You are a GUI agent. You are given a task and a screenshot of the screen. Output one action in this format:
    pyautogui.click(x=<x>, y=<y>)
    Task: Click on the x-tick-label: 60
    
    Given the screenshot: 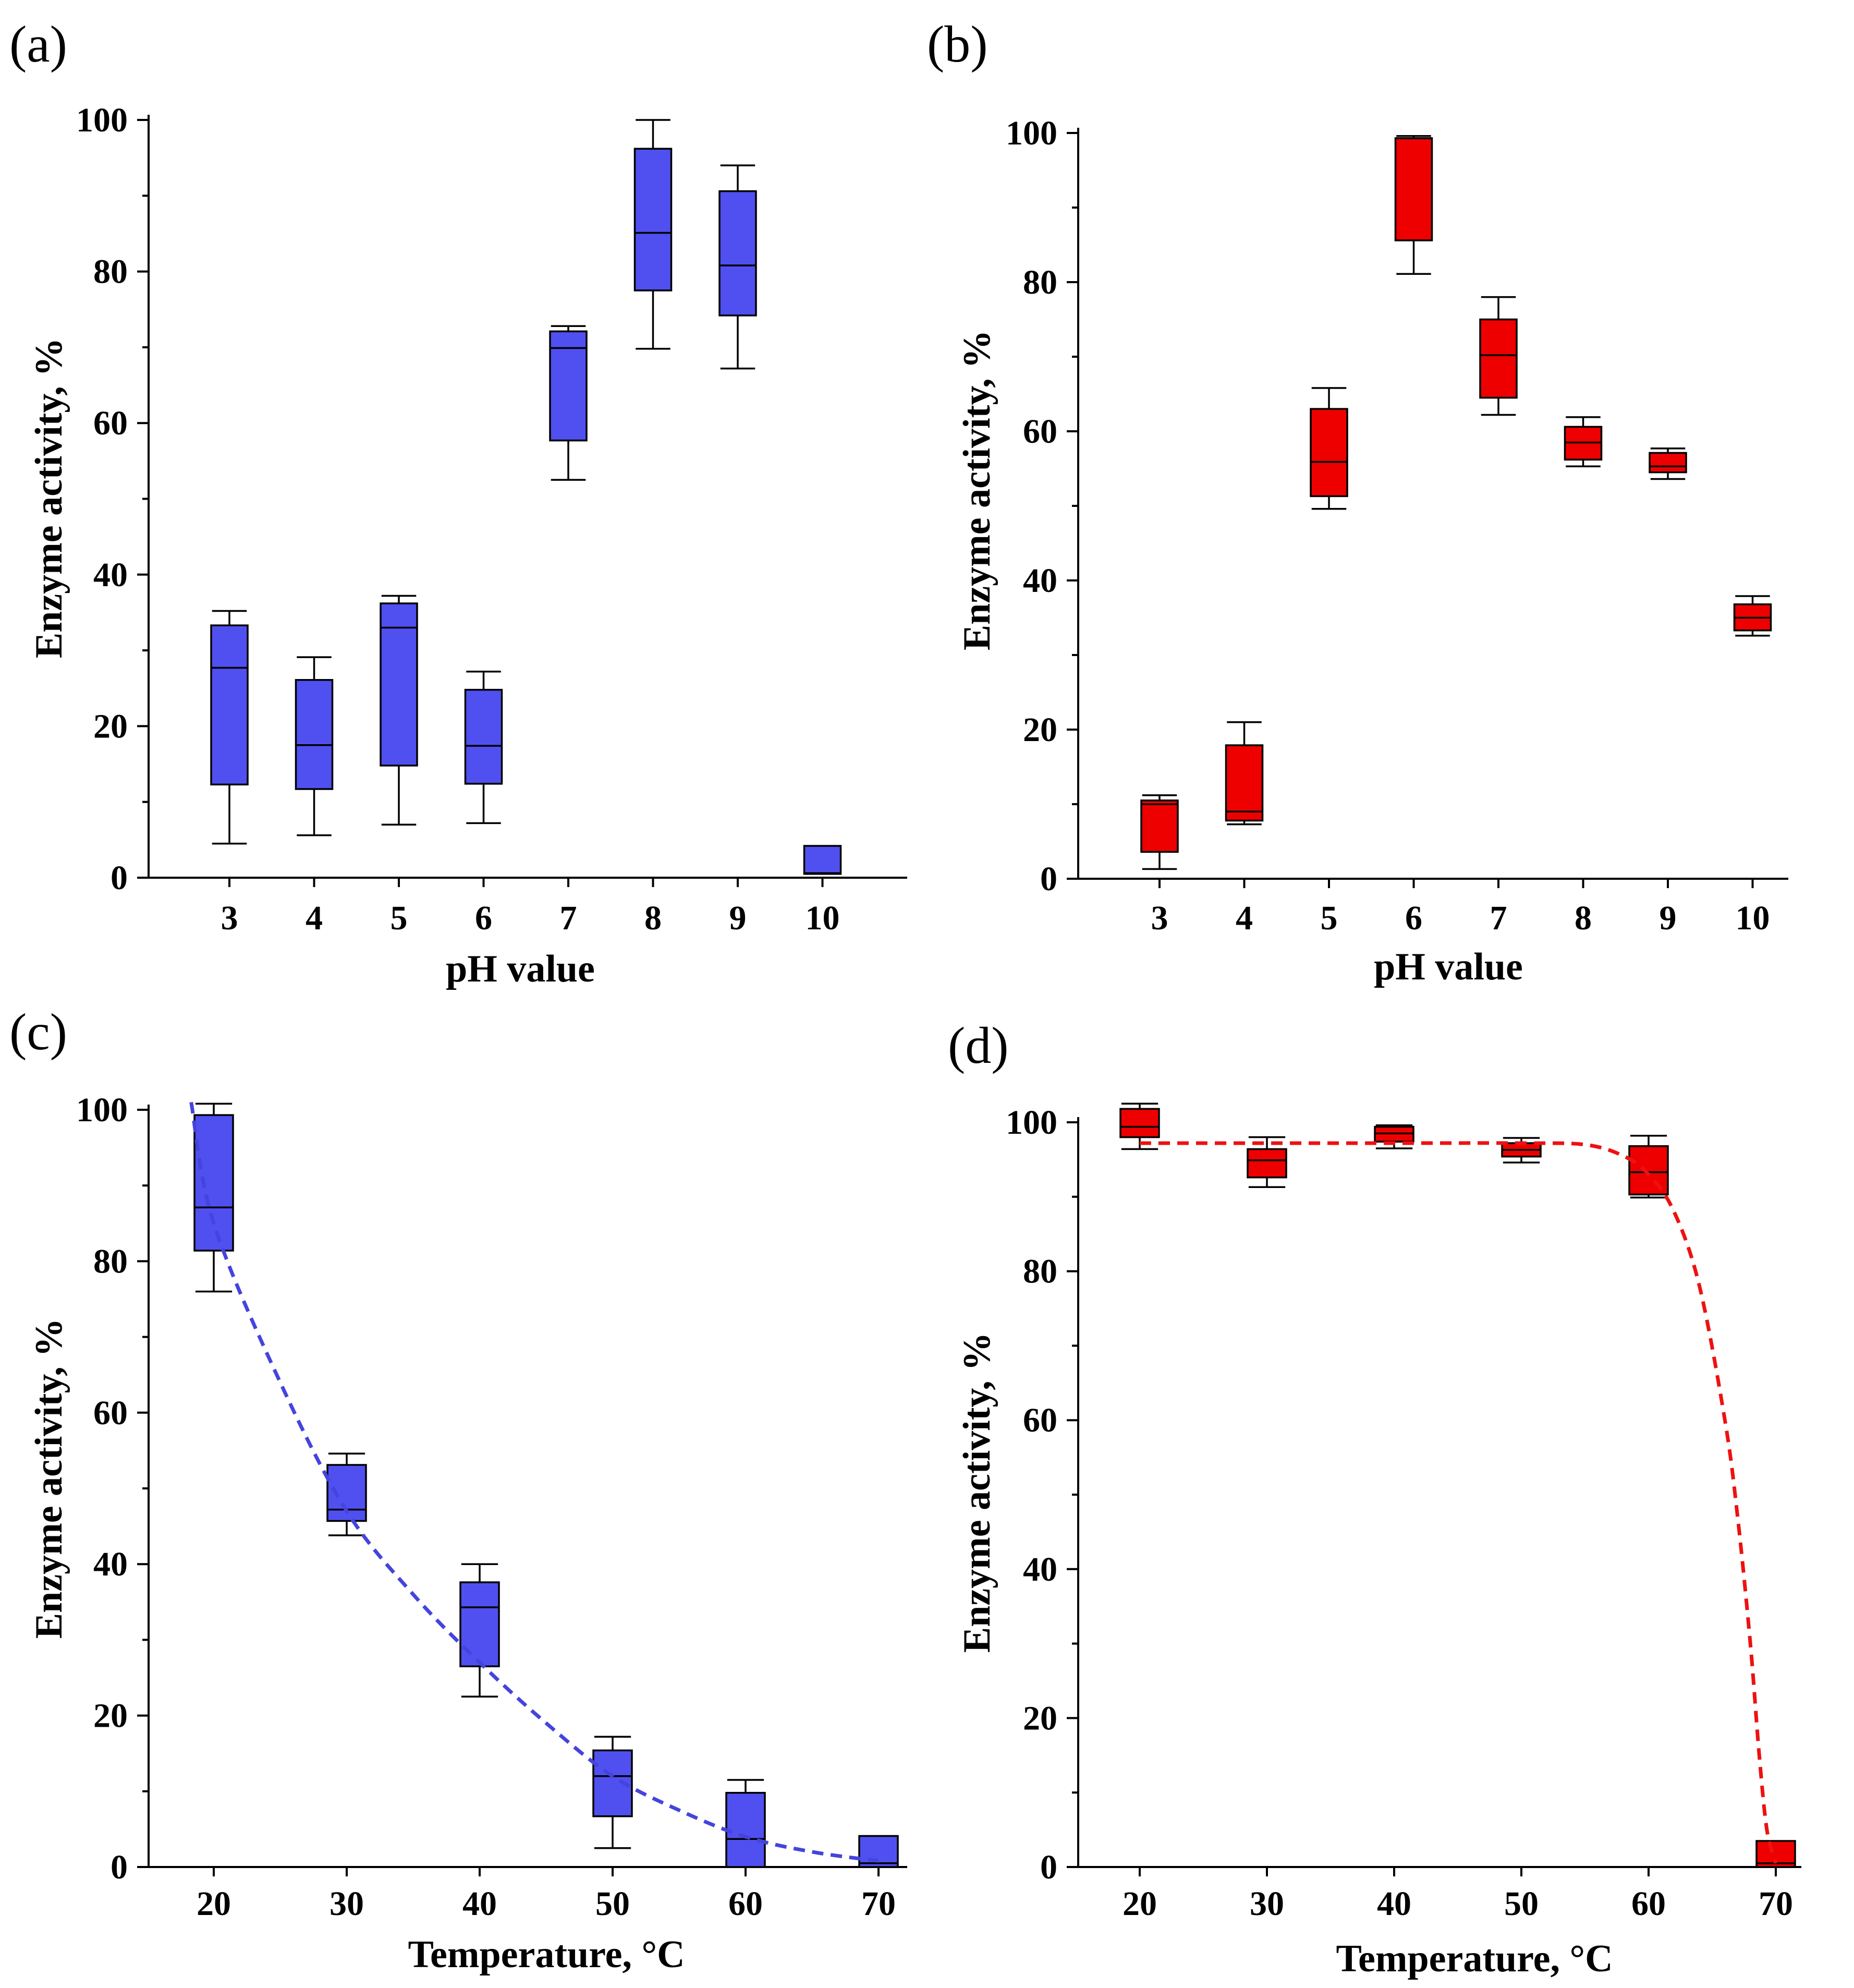 What is the action you would take?
    pyautogui.click(x=1648, y=1904)
    